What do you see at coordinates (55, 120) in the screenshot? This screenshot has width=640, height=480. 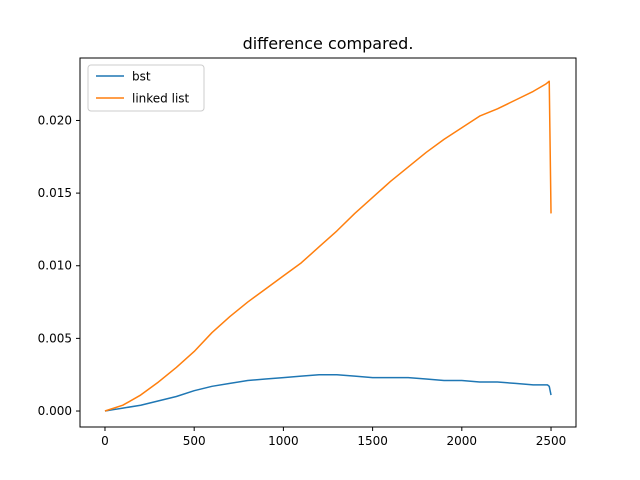 I see `y-tick-label: 0.020` at bounding box center [55, 120].